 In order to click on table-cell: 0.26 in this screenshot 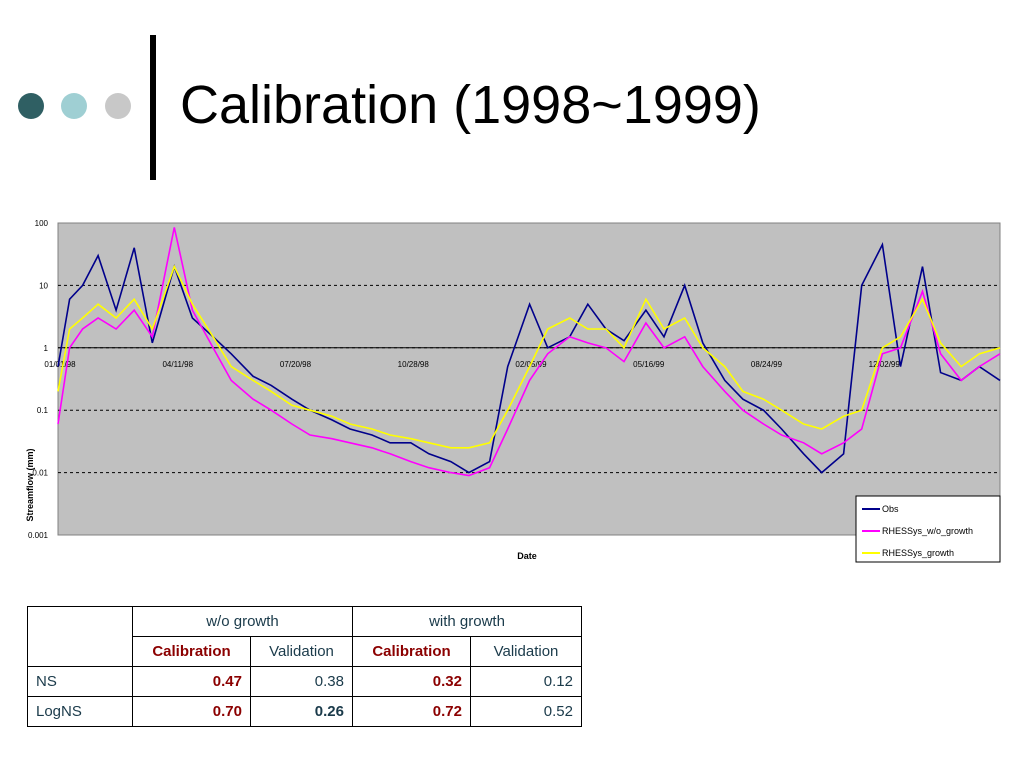, I will do `click(301, 711)`.